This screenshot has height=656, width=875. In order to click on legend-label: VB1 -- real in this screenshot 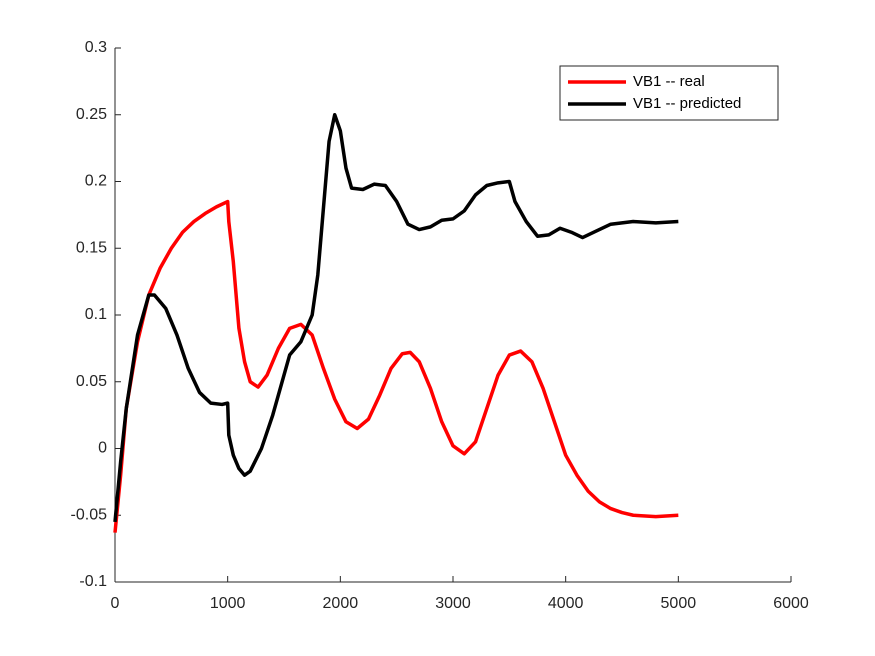, I will do `click(669, 81)`.